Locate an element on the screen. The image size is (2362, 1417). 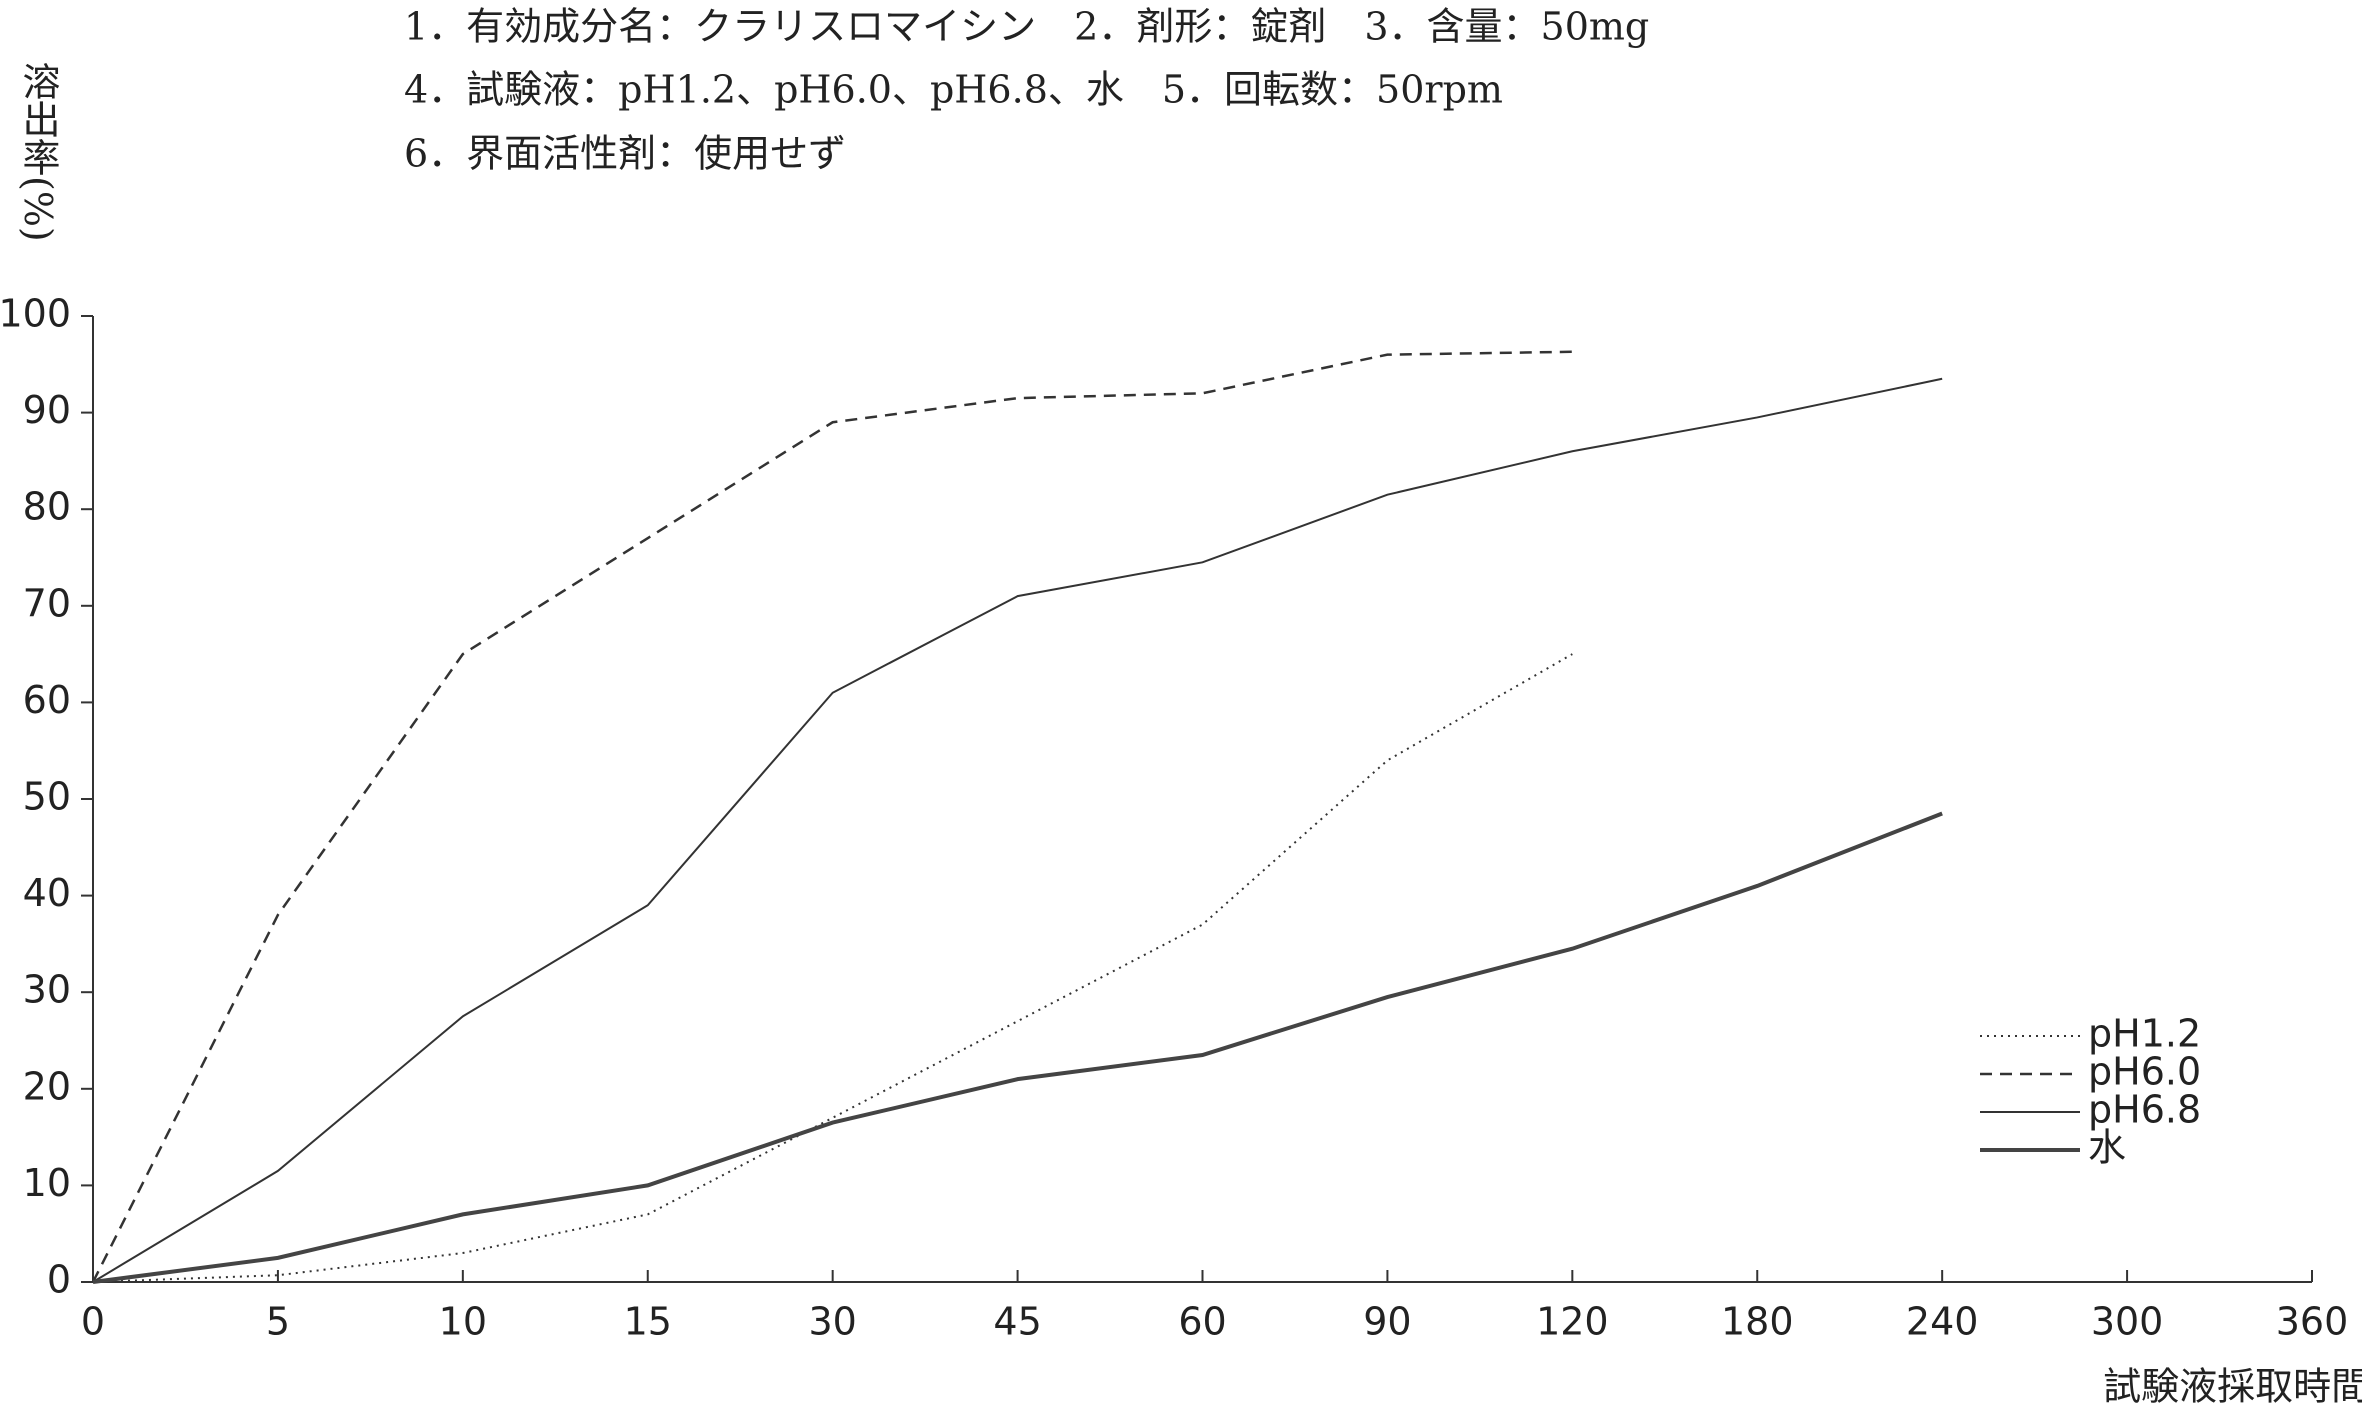
y-tick-label: 10 is located at coordinates (47, 1183).